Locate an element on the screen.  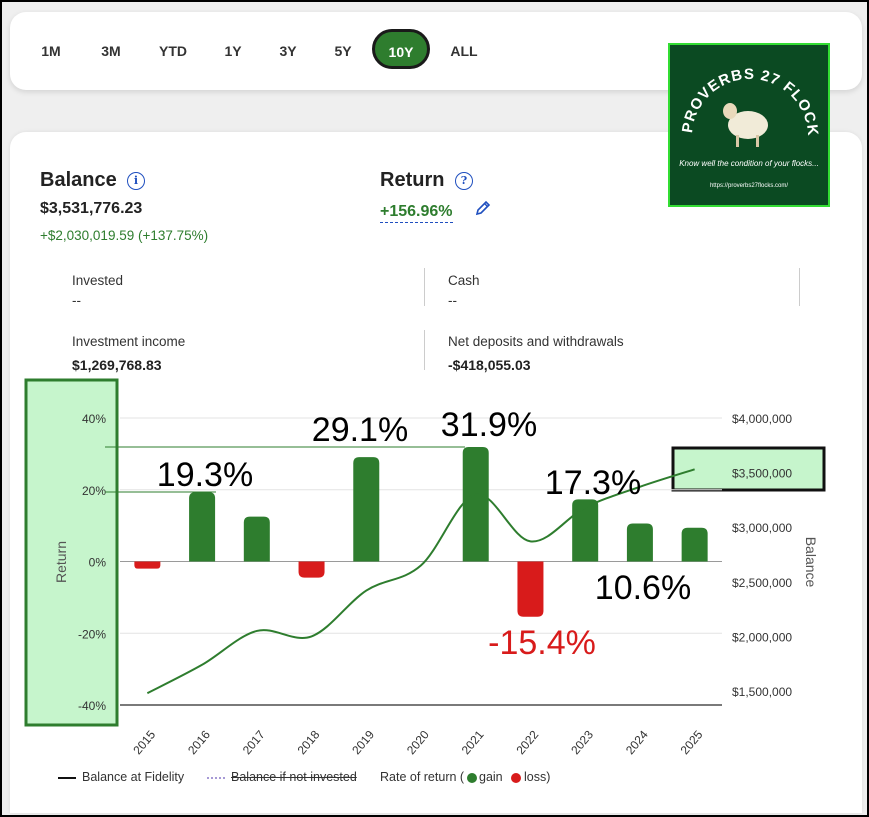
return-annotation: 19.3% is located at coordinates (205, 475).